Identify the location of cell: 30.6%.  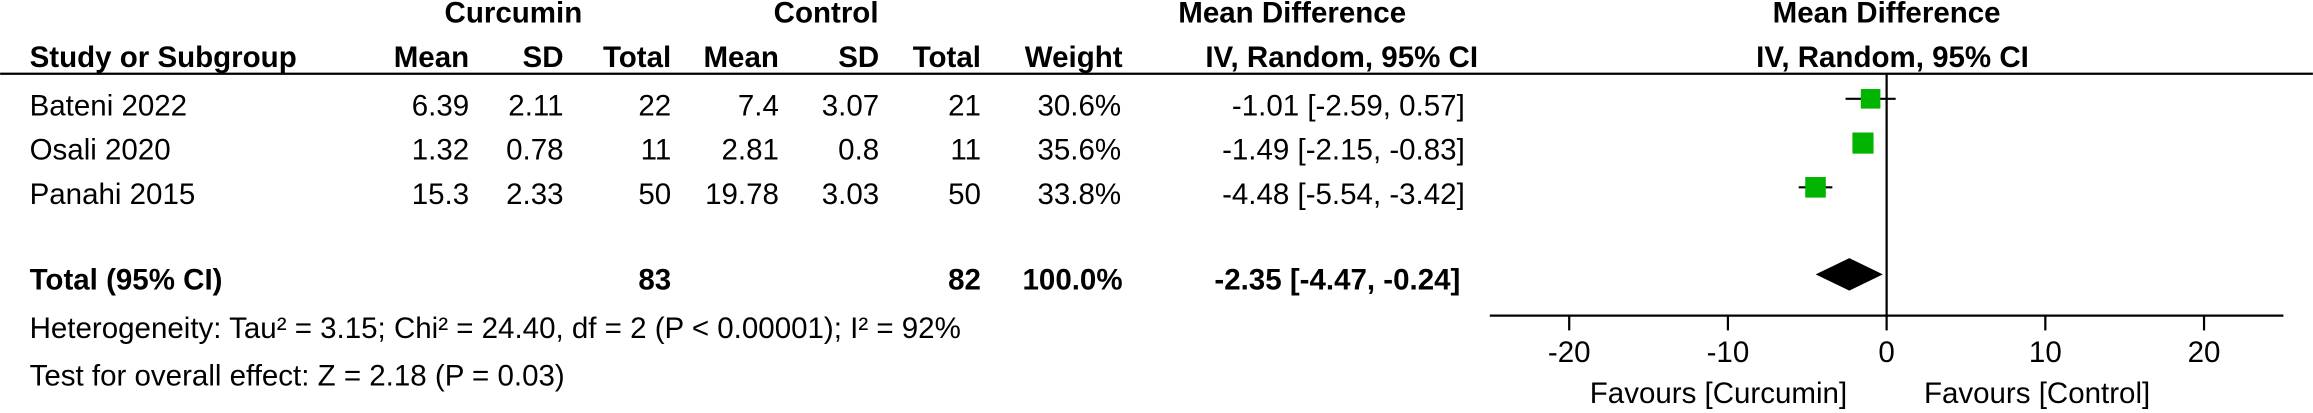
(1079, 105).